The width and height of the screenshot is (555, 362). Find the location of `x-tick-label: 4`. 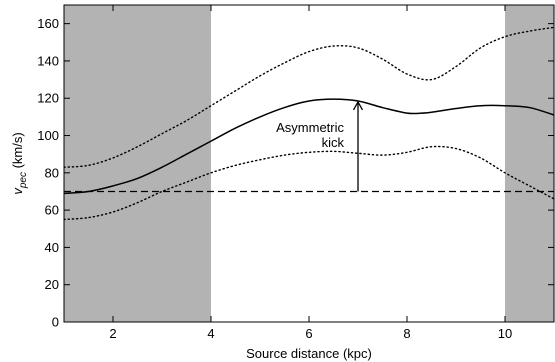

x-tick-label: 4 is located at coordinates (210, 333).